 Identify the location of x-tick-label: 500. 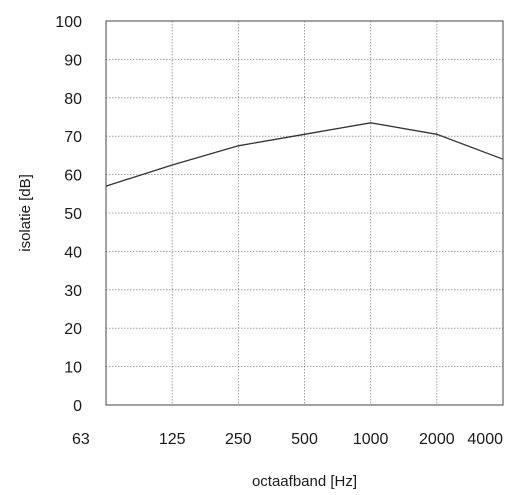
(304, 439).